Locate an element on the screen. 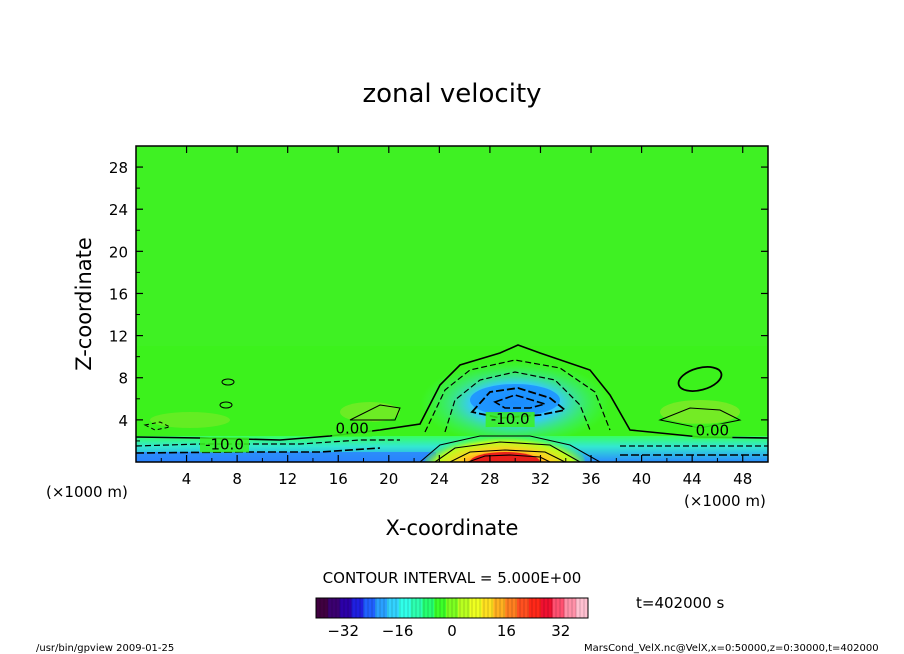  negative-contour-core is located at coordinates (520, 401).